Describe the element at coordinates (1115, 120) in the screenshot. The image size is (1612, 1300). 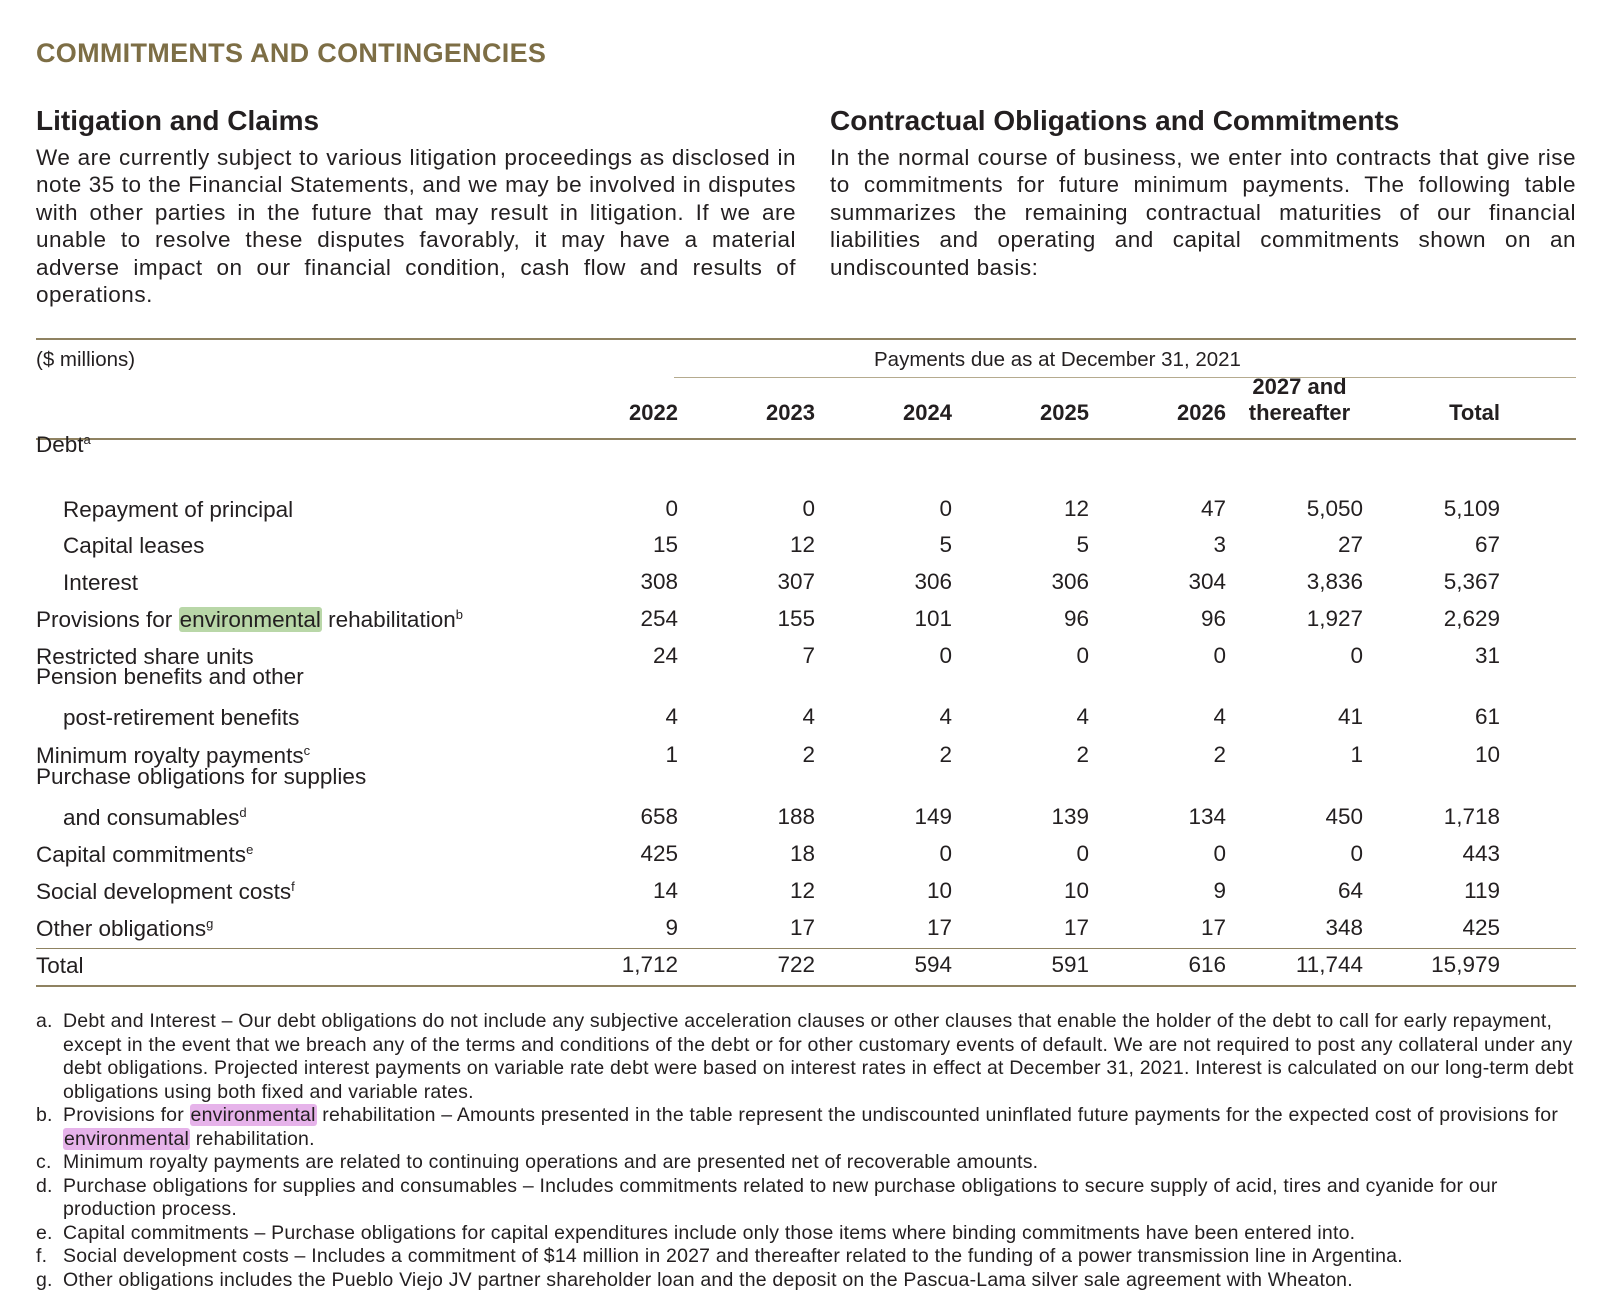
I see `contractual-heading: Contractual Obligations and Commitments` at that location.